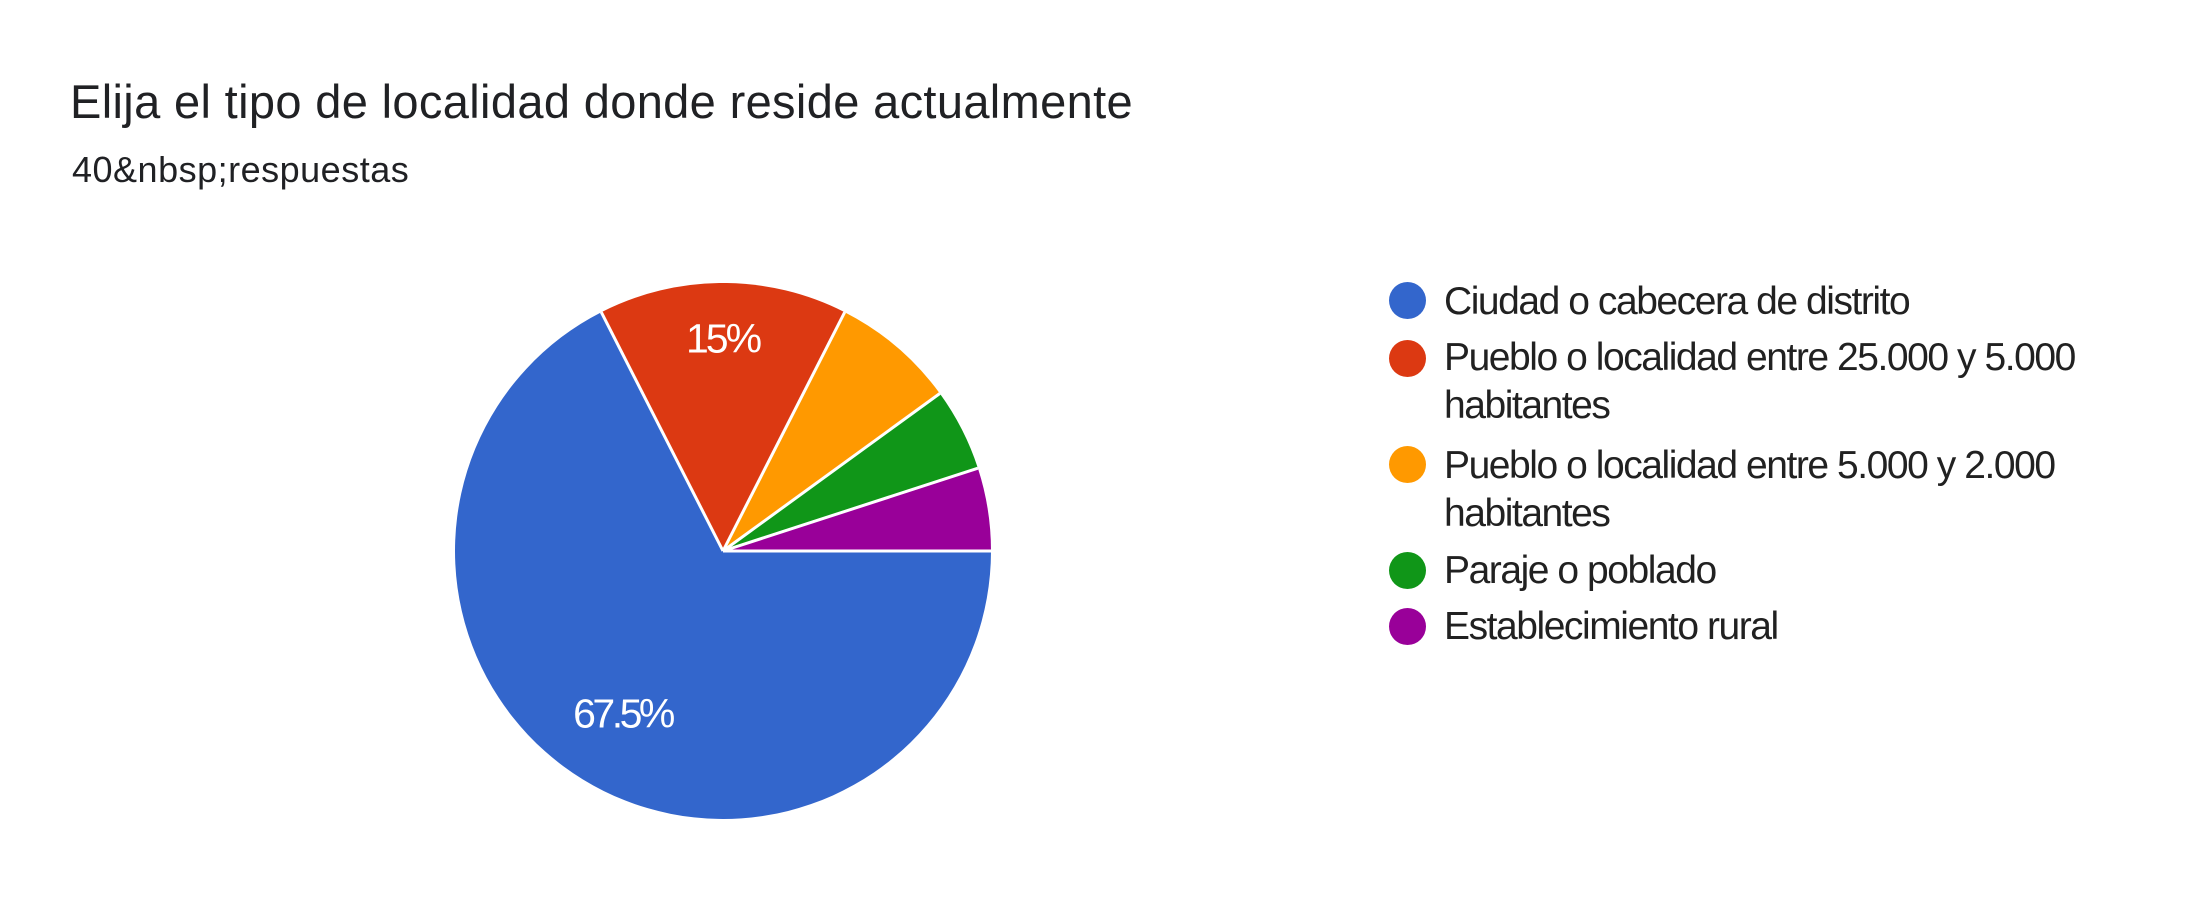 This screenshot has height=924, width=2196. I want to click on svg-text: 67.5%, so click(623, 714).